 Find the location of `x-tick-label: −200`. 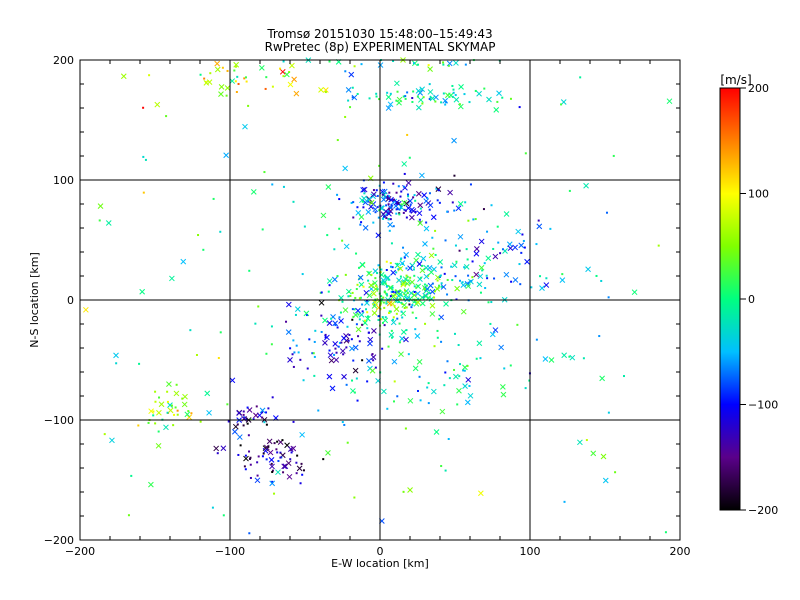

x-tick-label: −200 is located at coordinates (80, 551).